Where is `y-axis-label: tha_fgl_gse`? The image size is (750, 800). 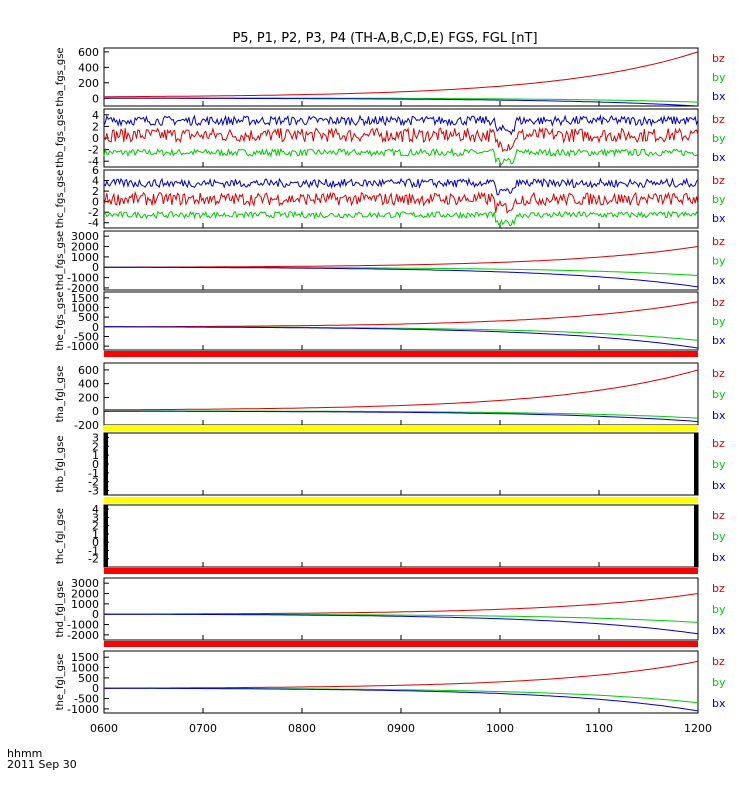
y-axis-label: tha_fgl_gse is located at coordinates (60, 394).